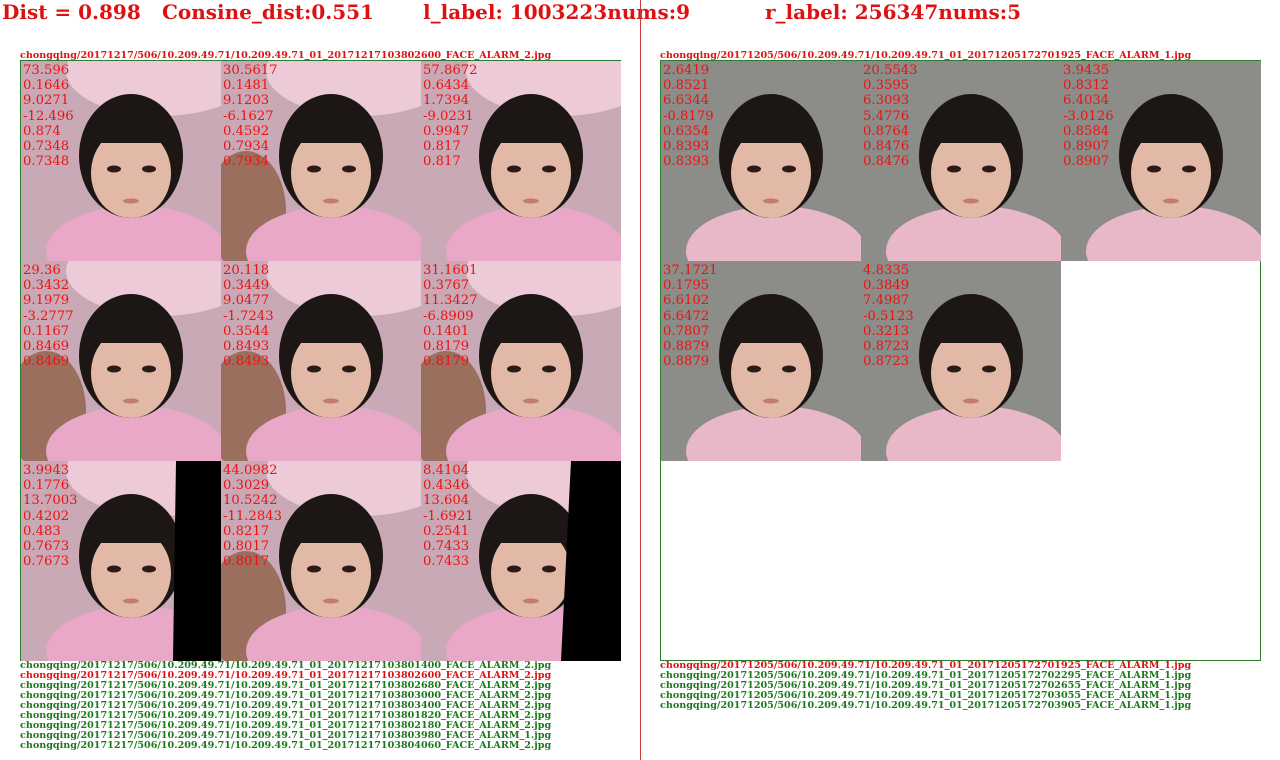 The width and height of the screenshot is (1280, 760). Describe the element at coordinates (448, 116) in the screenshot. I see `score-value: -9.0231` at that location.